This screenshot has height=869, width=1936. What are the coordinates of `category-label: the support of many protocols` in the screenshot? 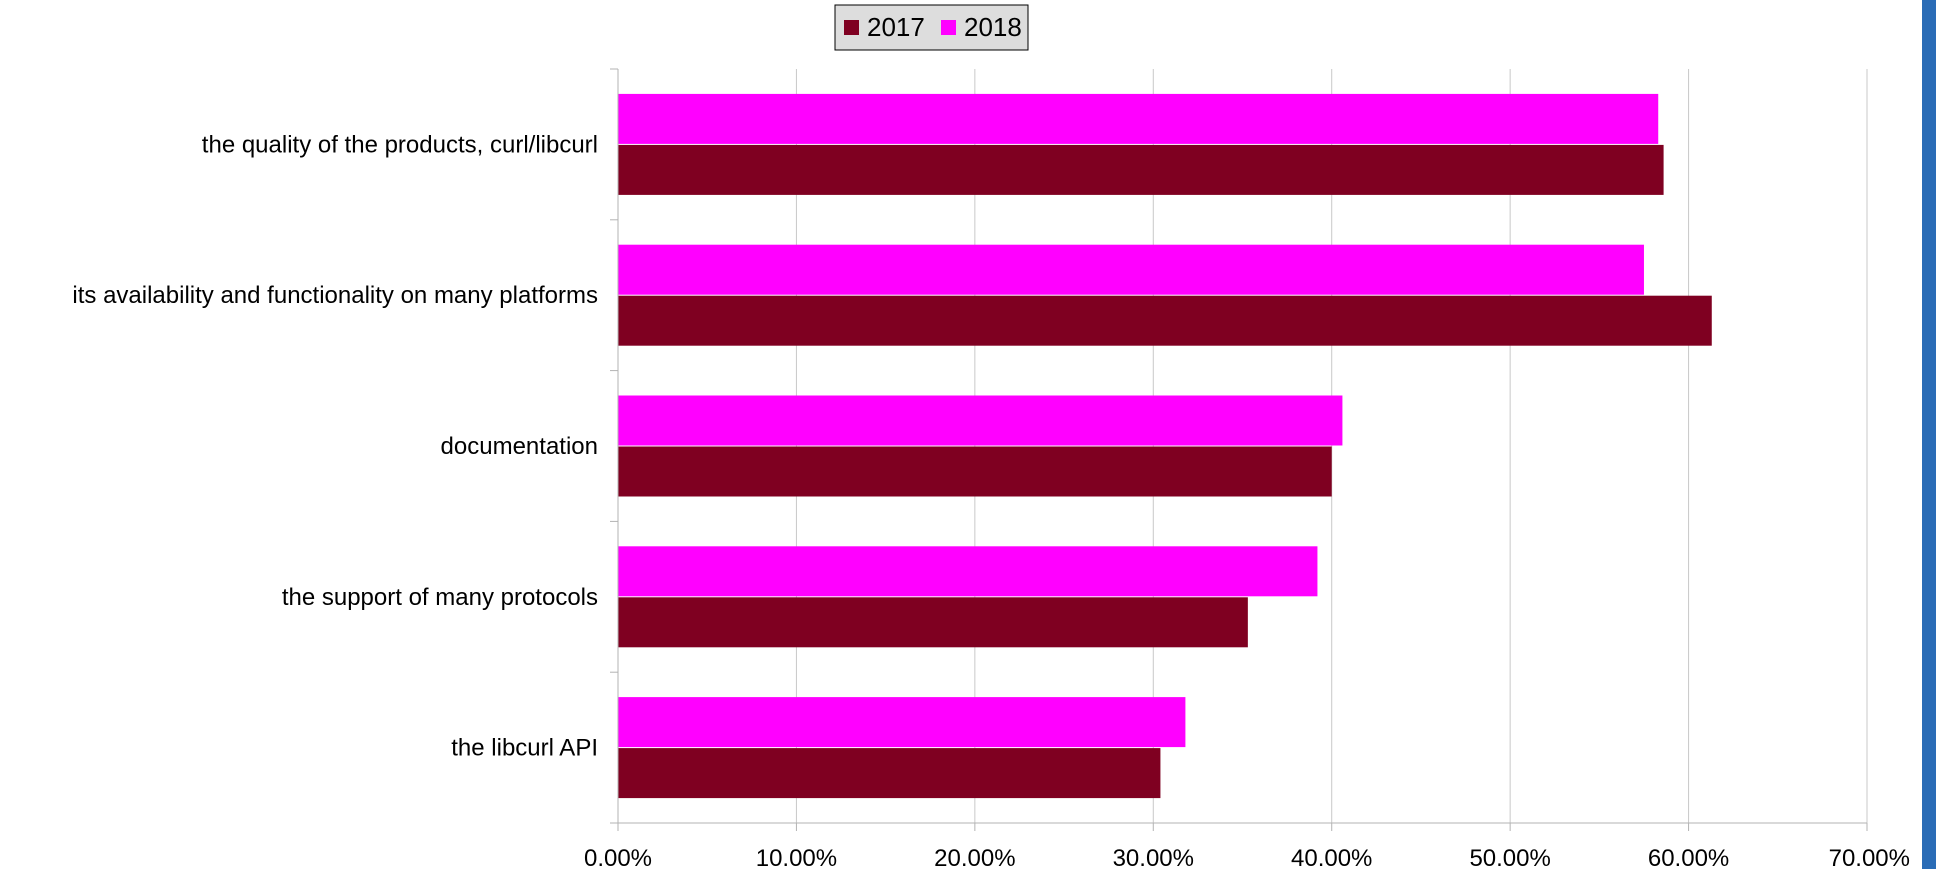 It's located at (440, 597).